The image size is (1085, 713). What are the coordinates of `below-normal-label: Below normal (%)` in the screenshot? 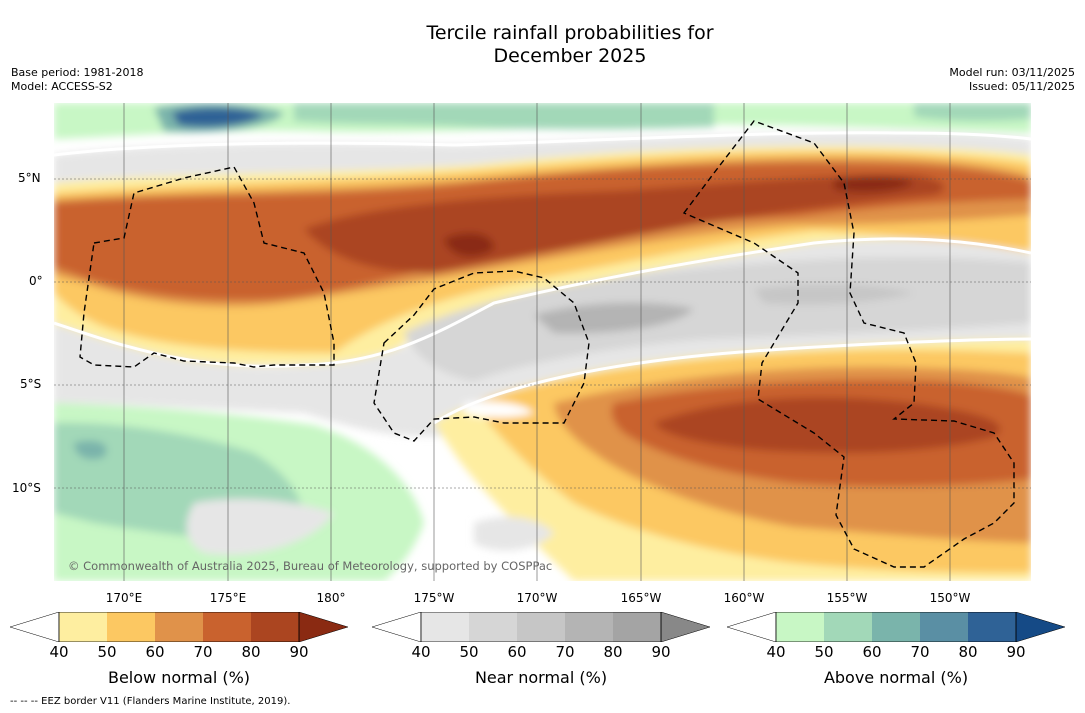 It's located at (179, 677).